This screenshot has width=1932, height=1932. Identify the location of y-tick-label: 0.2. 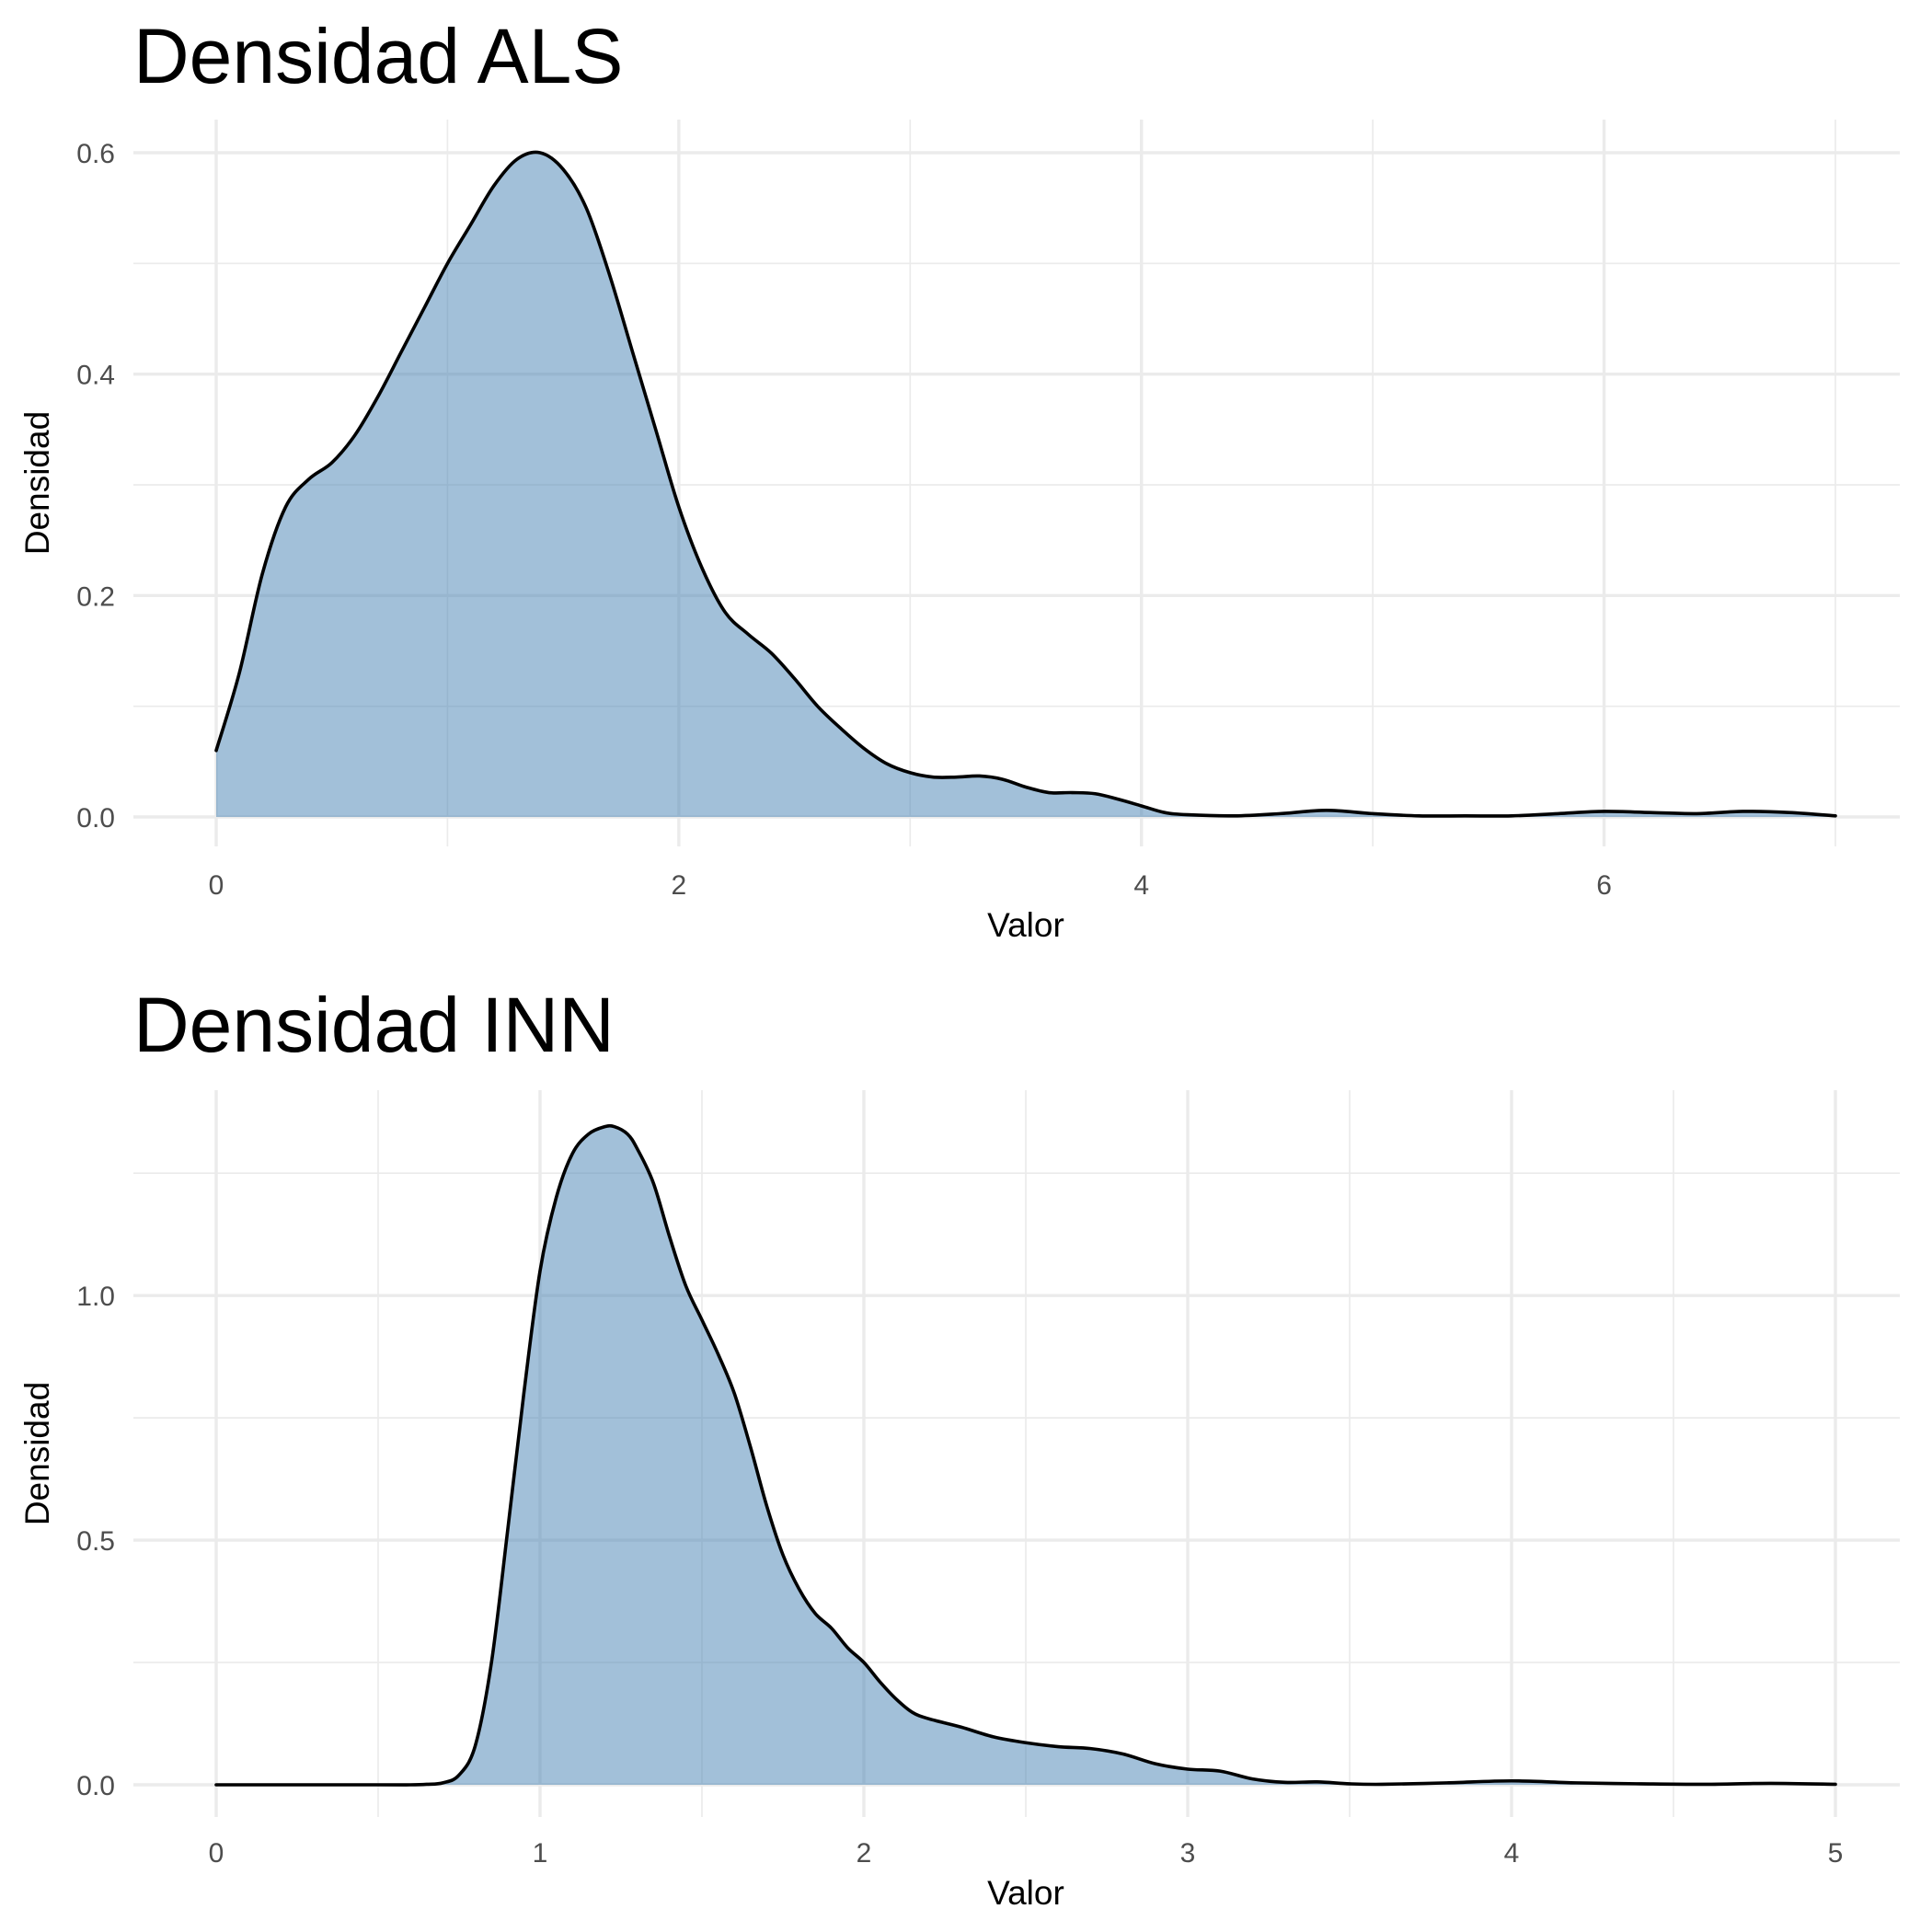
(95, 596).